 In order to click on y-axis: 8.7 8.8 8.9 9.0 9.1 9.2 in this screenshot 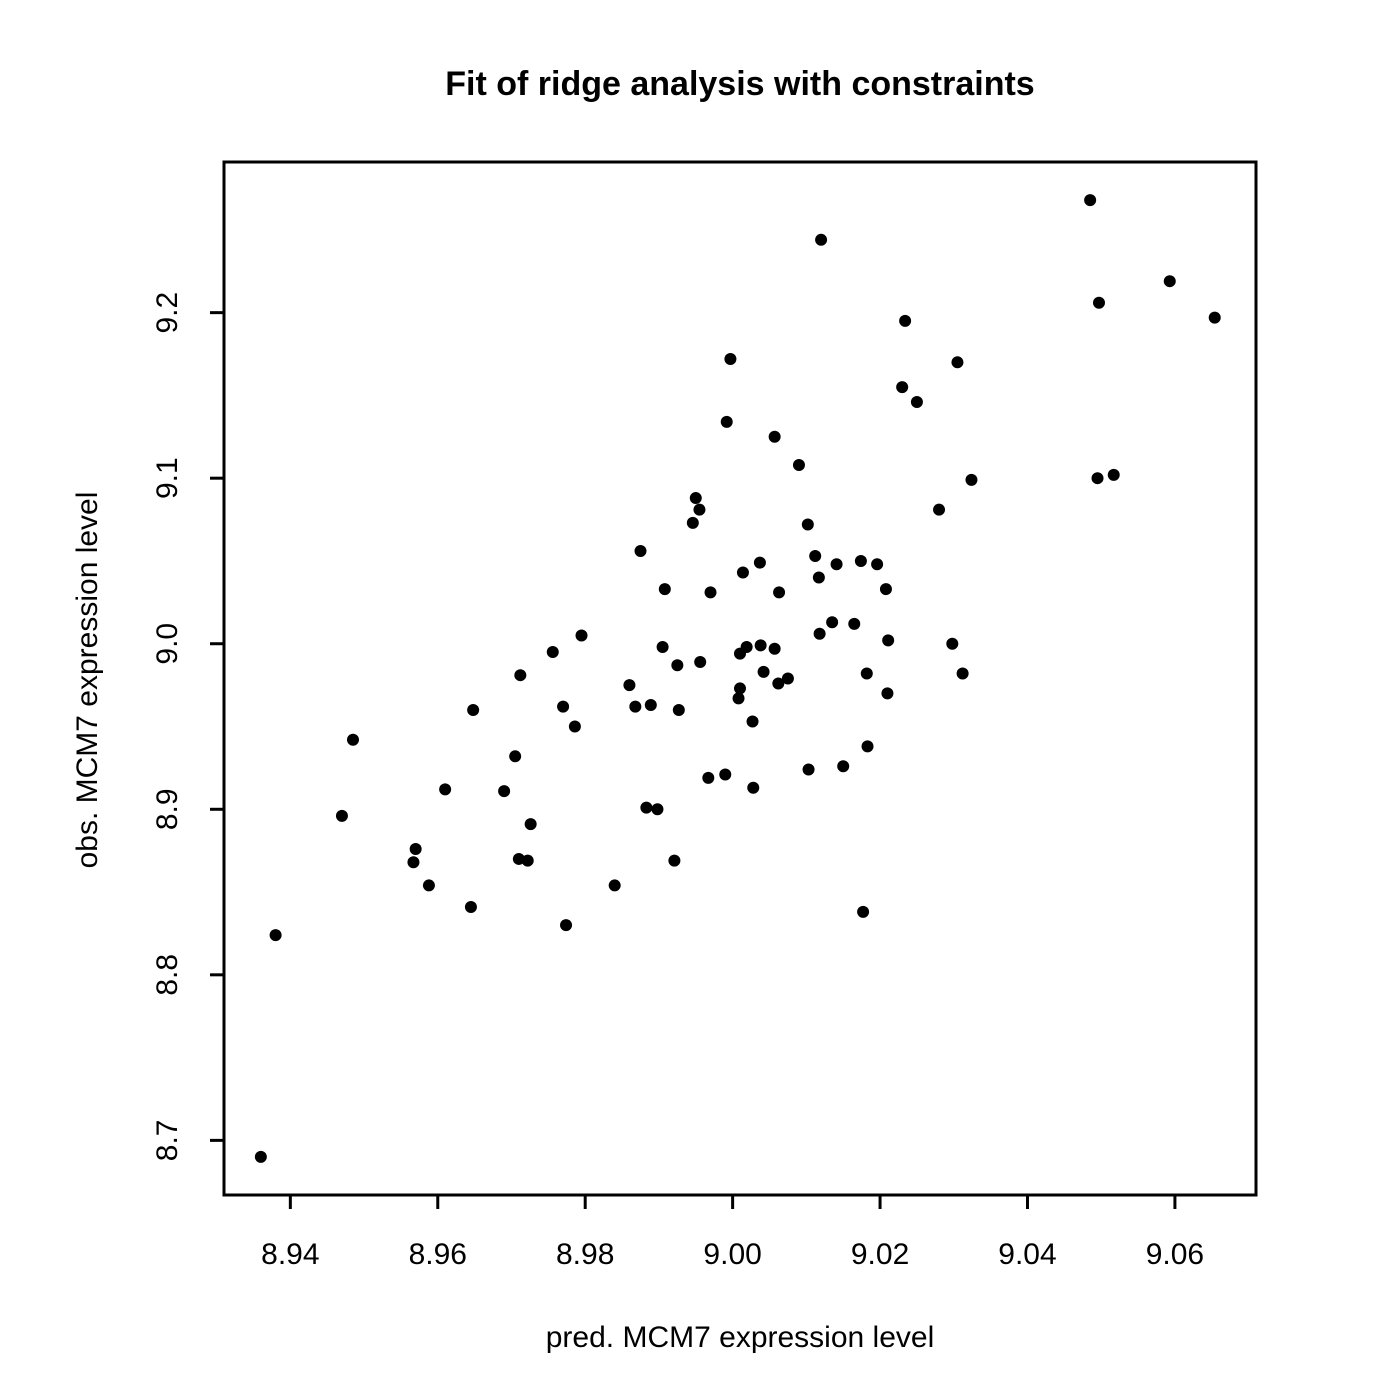, I will do `click(187, 726)`.